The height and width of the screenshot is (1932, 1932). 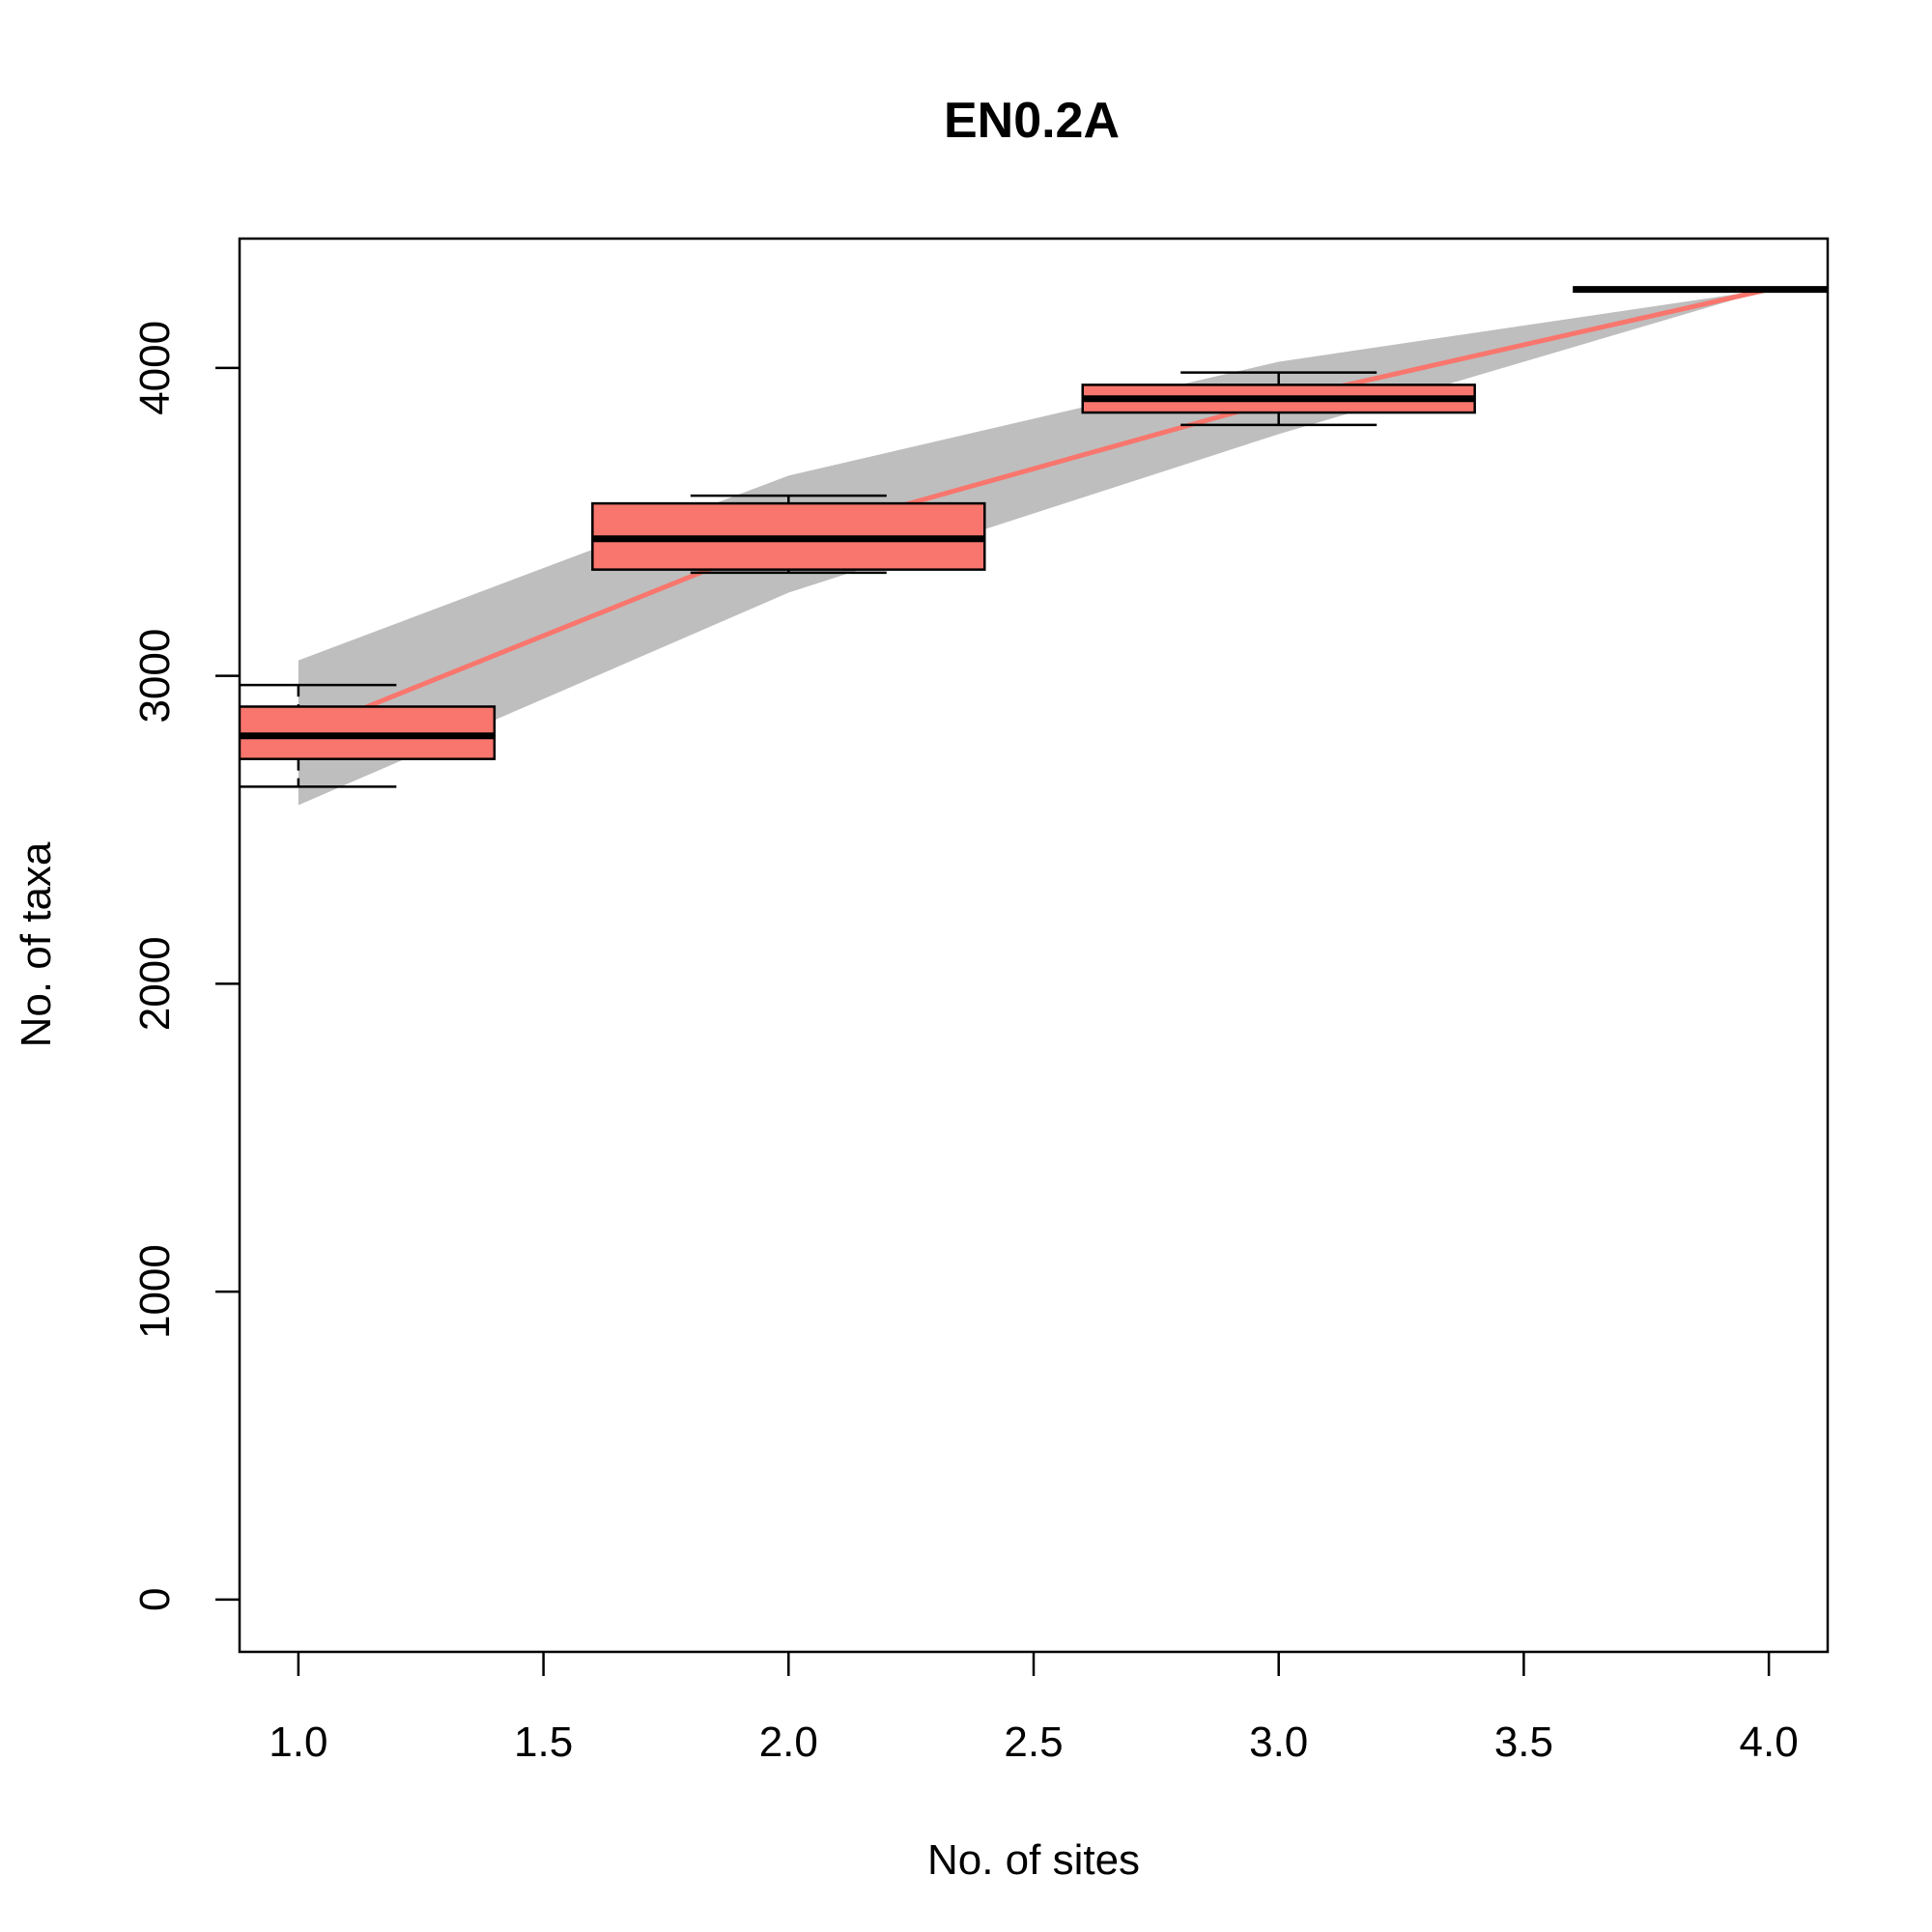 I want to click on x-tick-label: 3.0, so click(x=1278, y=1742).